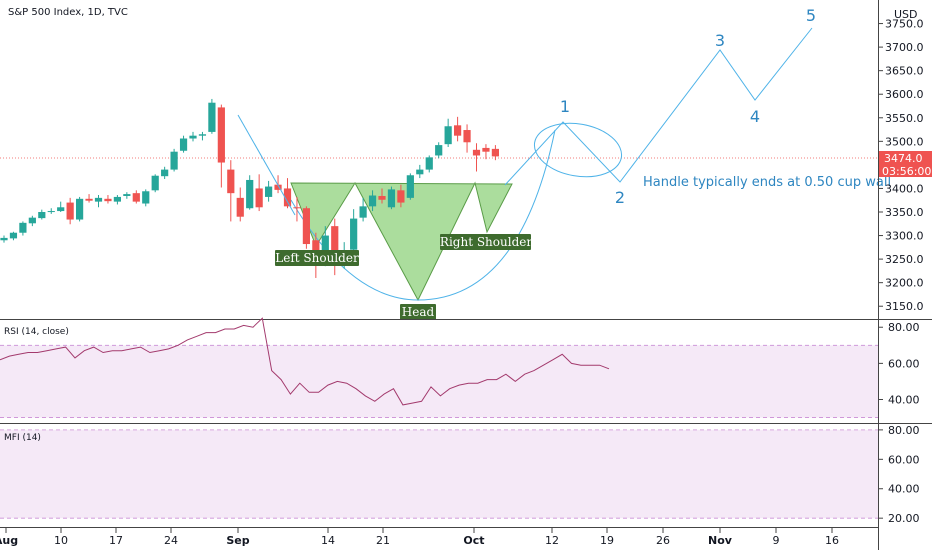 This screenshot has width=932, height=550. I want to click on head-text: Head, so click(418, 312).